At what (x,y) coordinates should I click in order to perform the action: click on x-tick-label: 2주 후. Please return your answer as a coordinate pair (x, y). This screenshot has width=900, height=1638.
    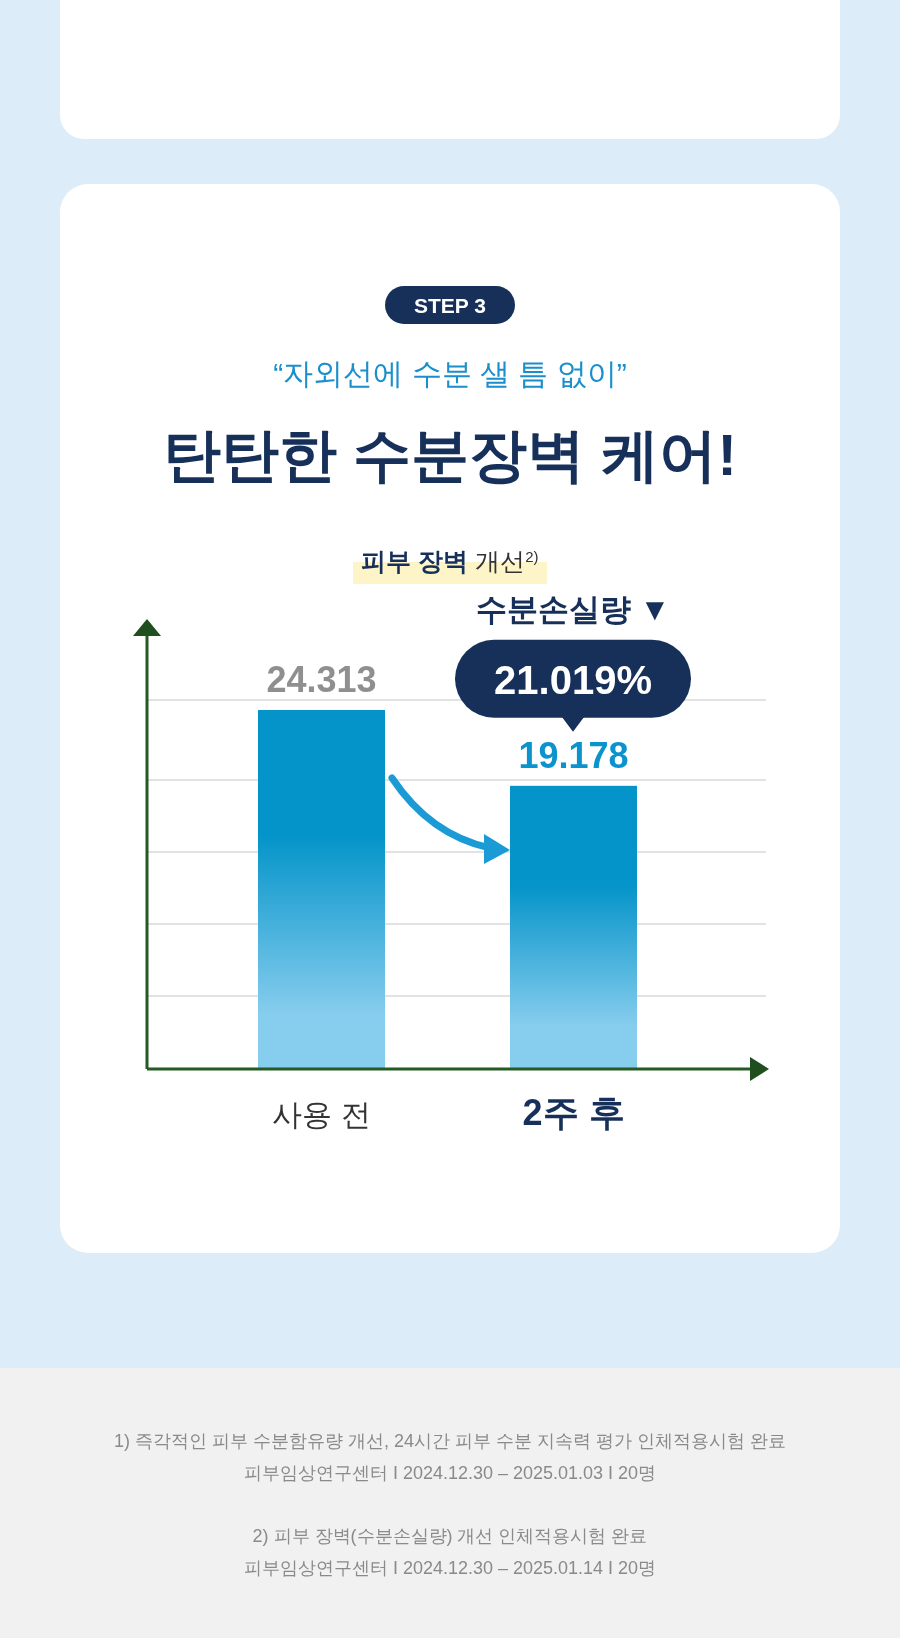
    Looking at the image, I should click on (573, 1112).